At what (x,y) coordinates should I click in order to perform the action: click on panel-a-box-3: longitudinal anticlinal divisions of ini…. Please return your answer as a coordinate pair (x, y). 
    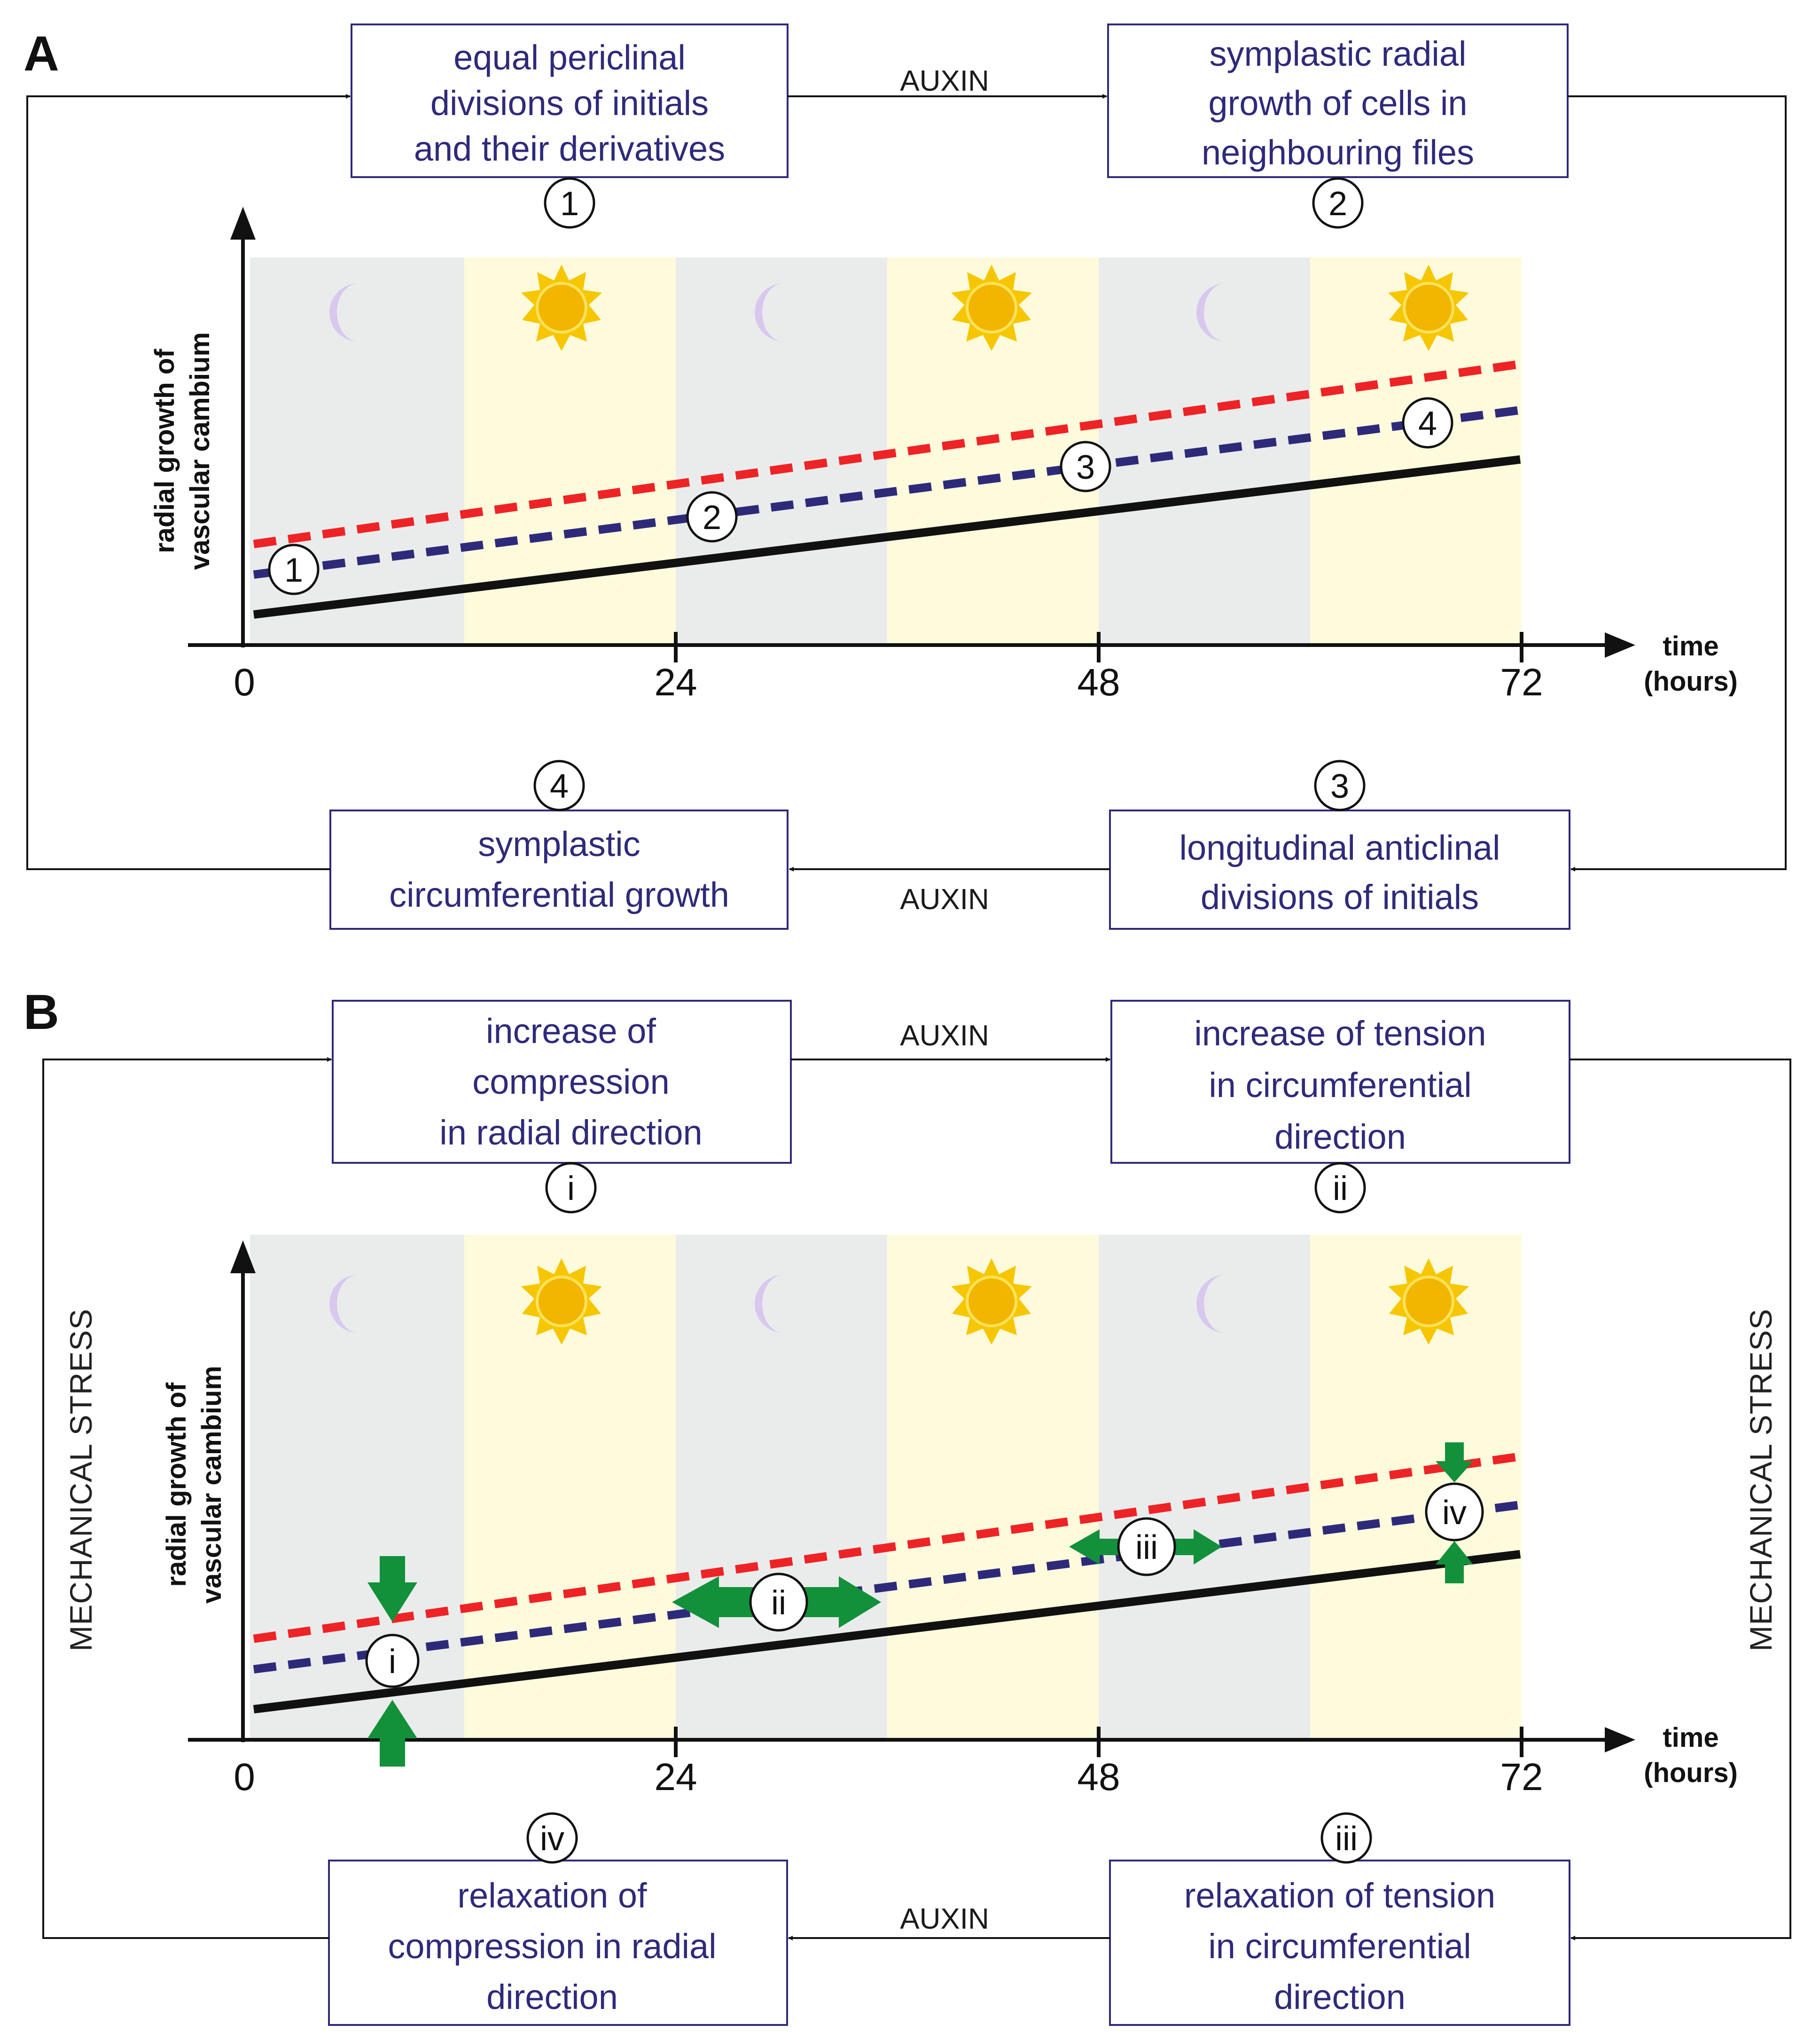
    Looking at the image, I should click on (1340, 870).